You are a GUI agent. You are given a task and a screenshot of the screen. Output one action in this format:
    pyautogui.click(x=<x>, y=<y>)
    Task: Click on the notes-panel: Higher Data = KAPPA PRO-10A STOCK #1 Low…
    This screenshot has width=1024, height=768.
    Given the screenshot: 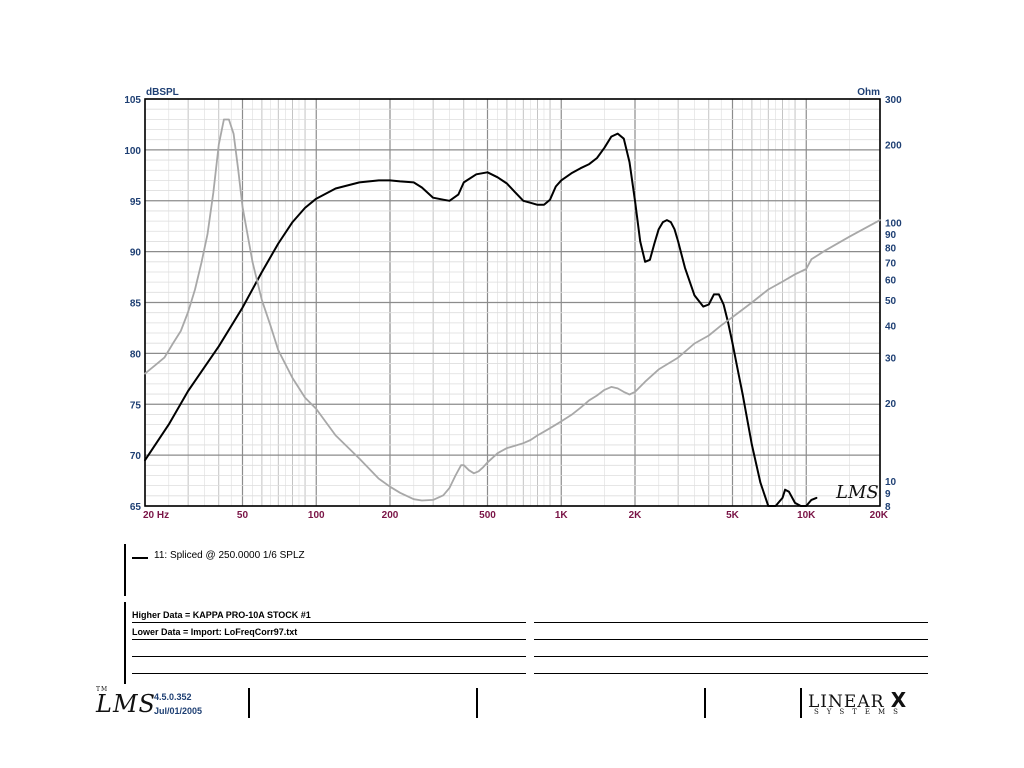 What is the action you would take?
    pyautogui.click(x=529, y=643)
    